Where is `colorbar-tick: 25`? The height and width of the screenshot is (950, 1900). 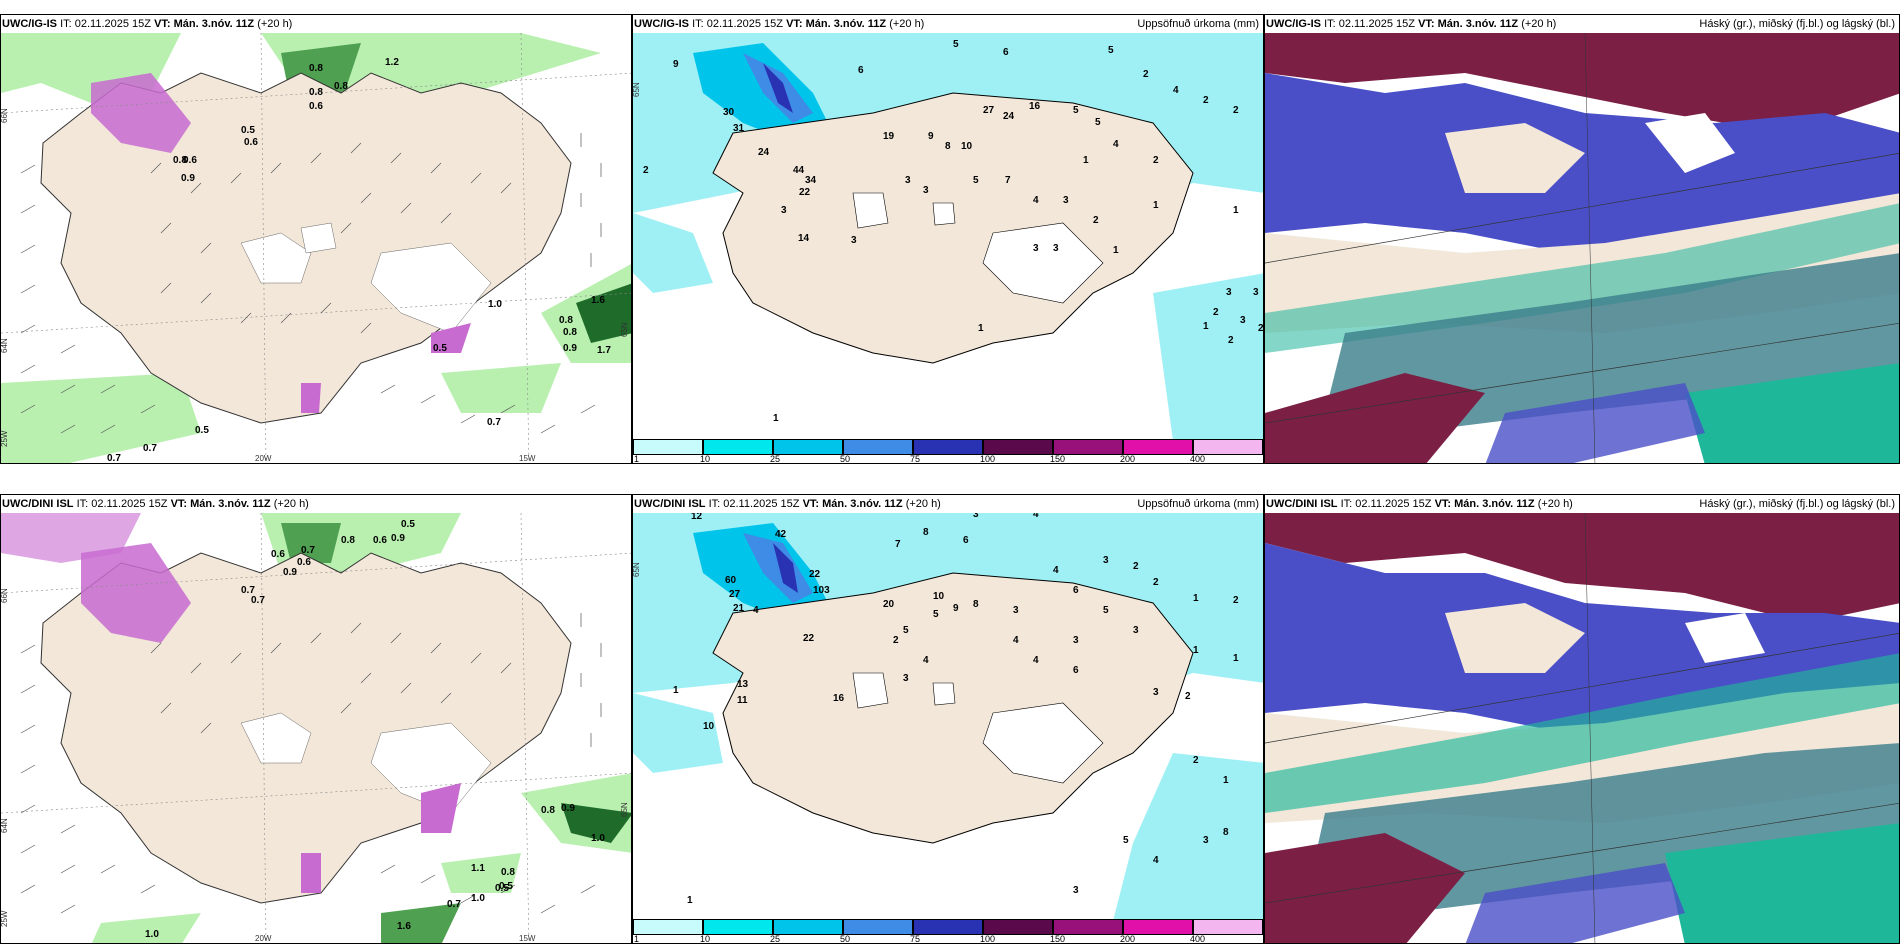 colorbar-tick: 25 is located at coordinates (775, 939).